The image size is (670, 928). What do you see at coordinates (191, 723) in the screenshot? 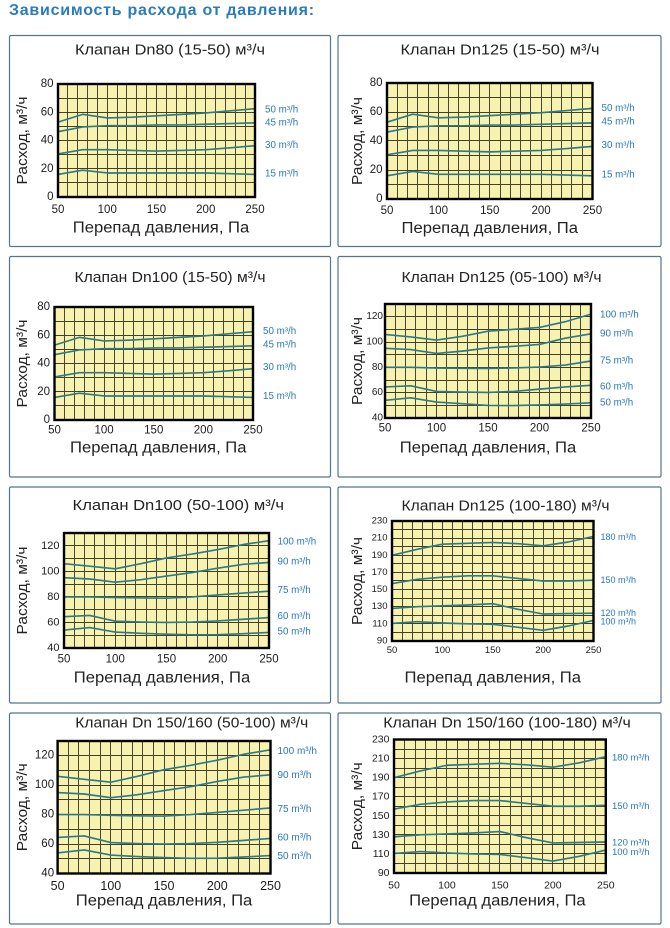
I see `svg-text:Клапан Dn 150/160 (50-100) м³/: Клапан Dn 150/160 (50-100) м³/ч` at bounding box center [191, 723].